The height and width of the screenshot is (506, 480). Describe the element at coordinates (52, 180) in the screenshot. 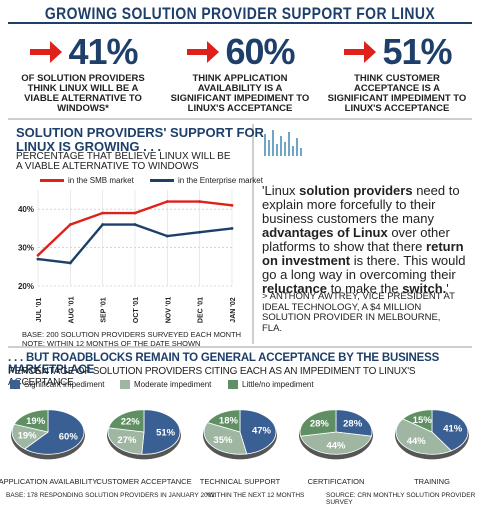

I see `legend-swatch-smb` at that location.